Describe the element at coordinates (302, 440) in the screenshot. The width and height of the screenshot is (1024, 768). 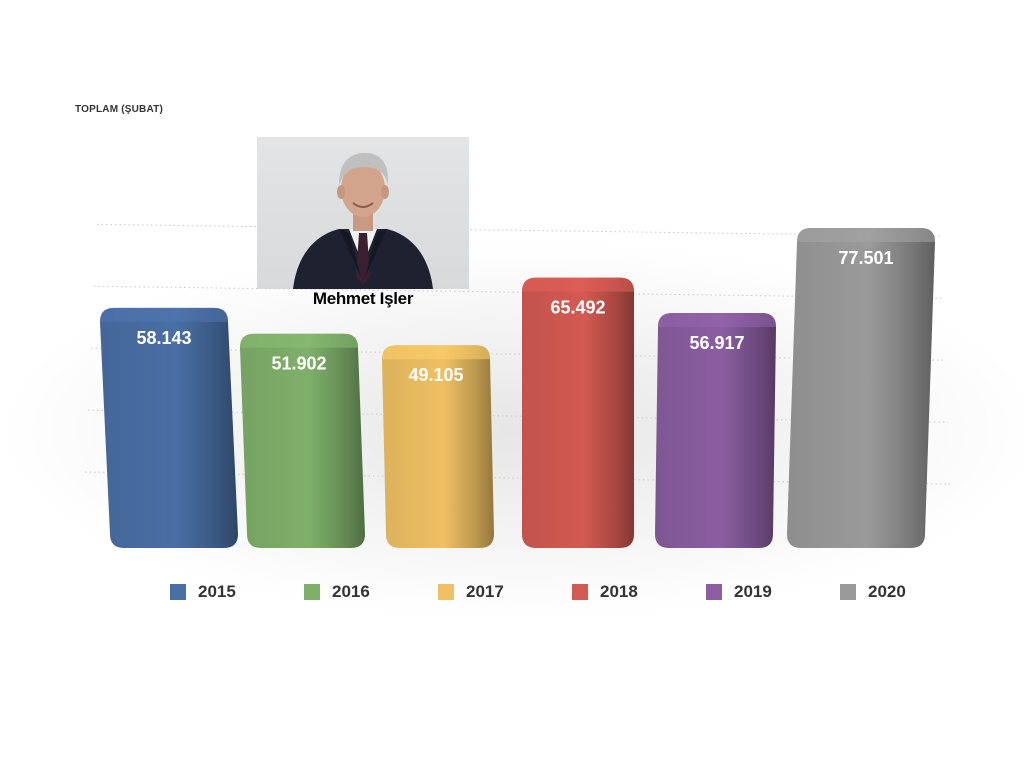
I see `bar-2016` at that location.